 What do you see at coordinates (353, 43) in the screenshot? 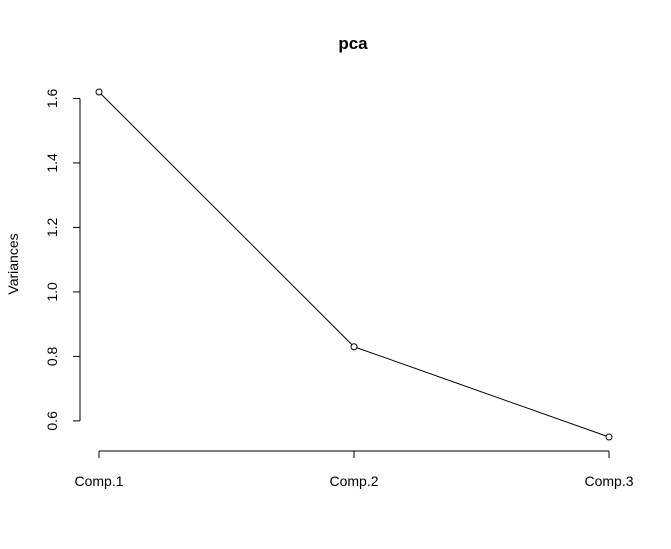
I see `chart-title: pca` at bounding box center [353, 43].